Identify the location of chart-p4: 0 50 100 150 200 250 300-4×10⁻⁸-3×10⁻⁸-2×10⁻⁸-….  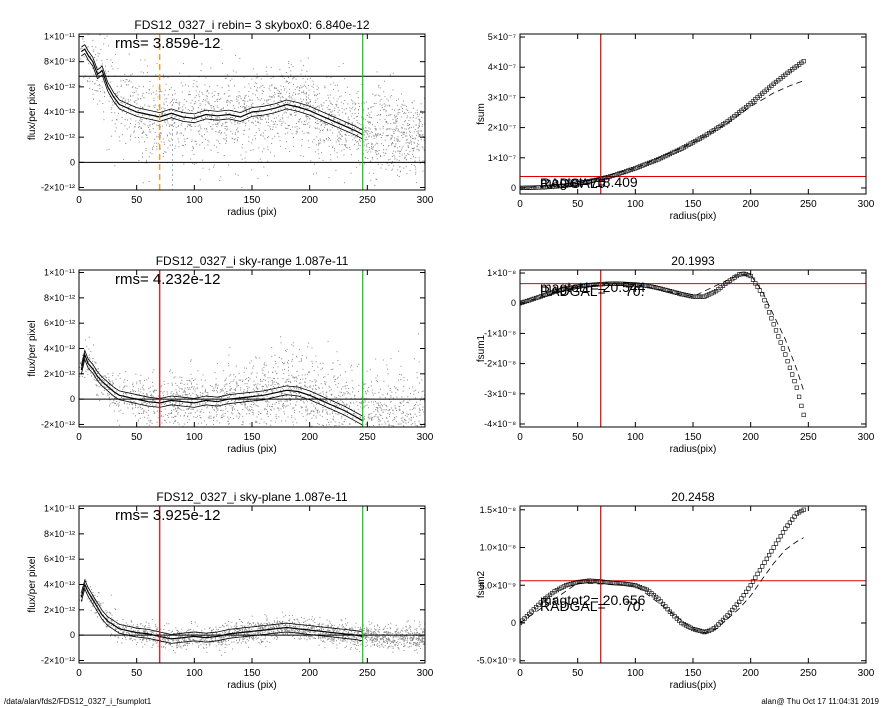
(675, 354).